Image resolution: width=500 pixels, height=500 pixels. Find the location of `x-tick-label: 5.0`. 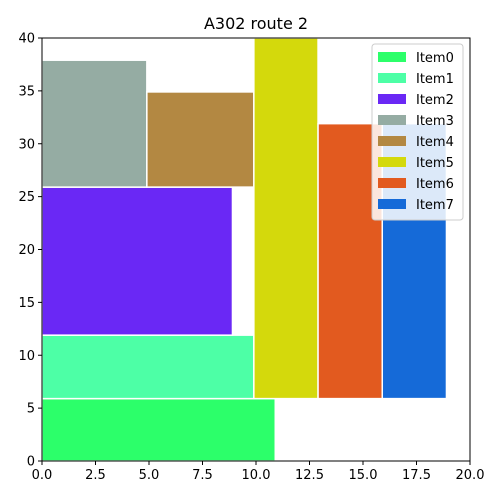

x-tick-label: 5.0 is located at coordinates (149, 475).